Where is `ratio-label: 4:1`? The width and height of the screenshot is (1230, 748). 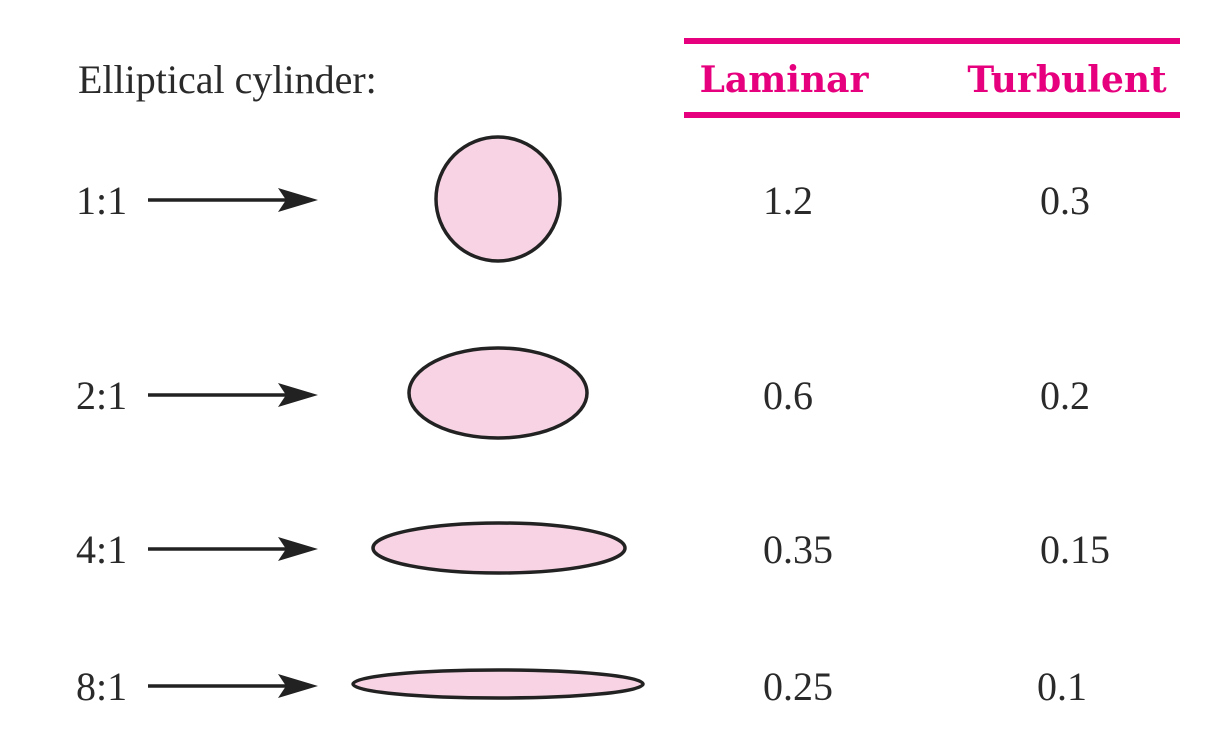 ratio-label: 4:1 is located at coordinates (101, 549).